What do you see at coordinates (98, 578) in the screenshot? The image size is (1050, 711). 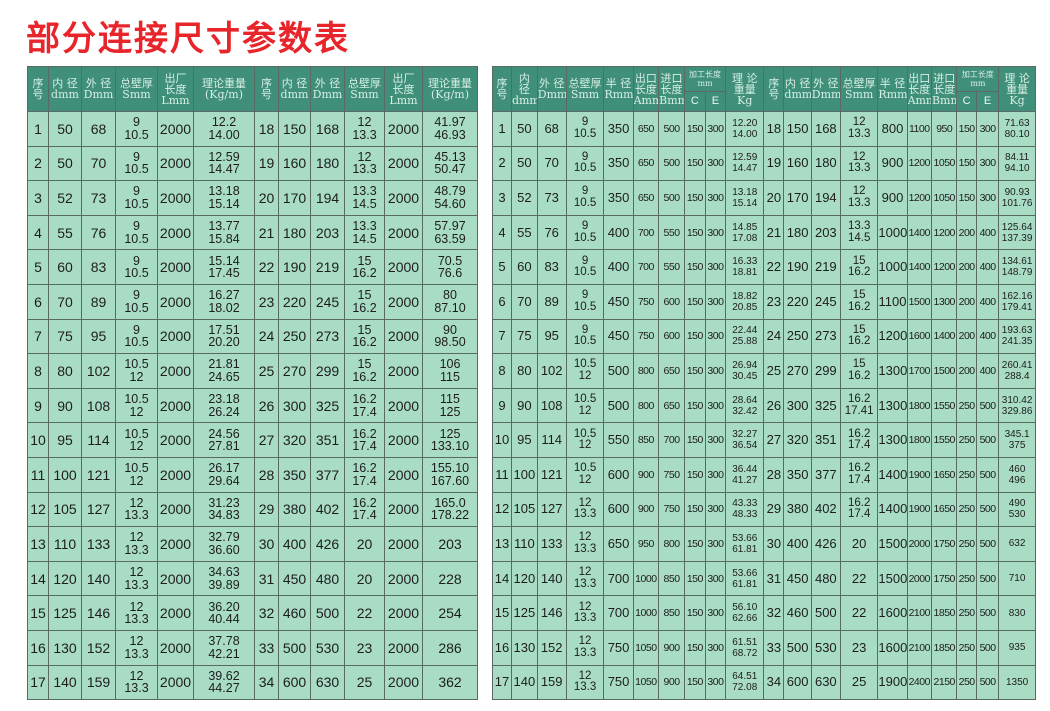 I see `table-cell: 140` at bounding box center [98, 578].